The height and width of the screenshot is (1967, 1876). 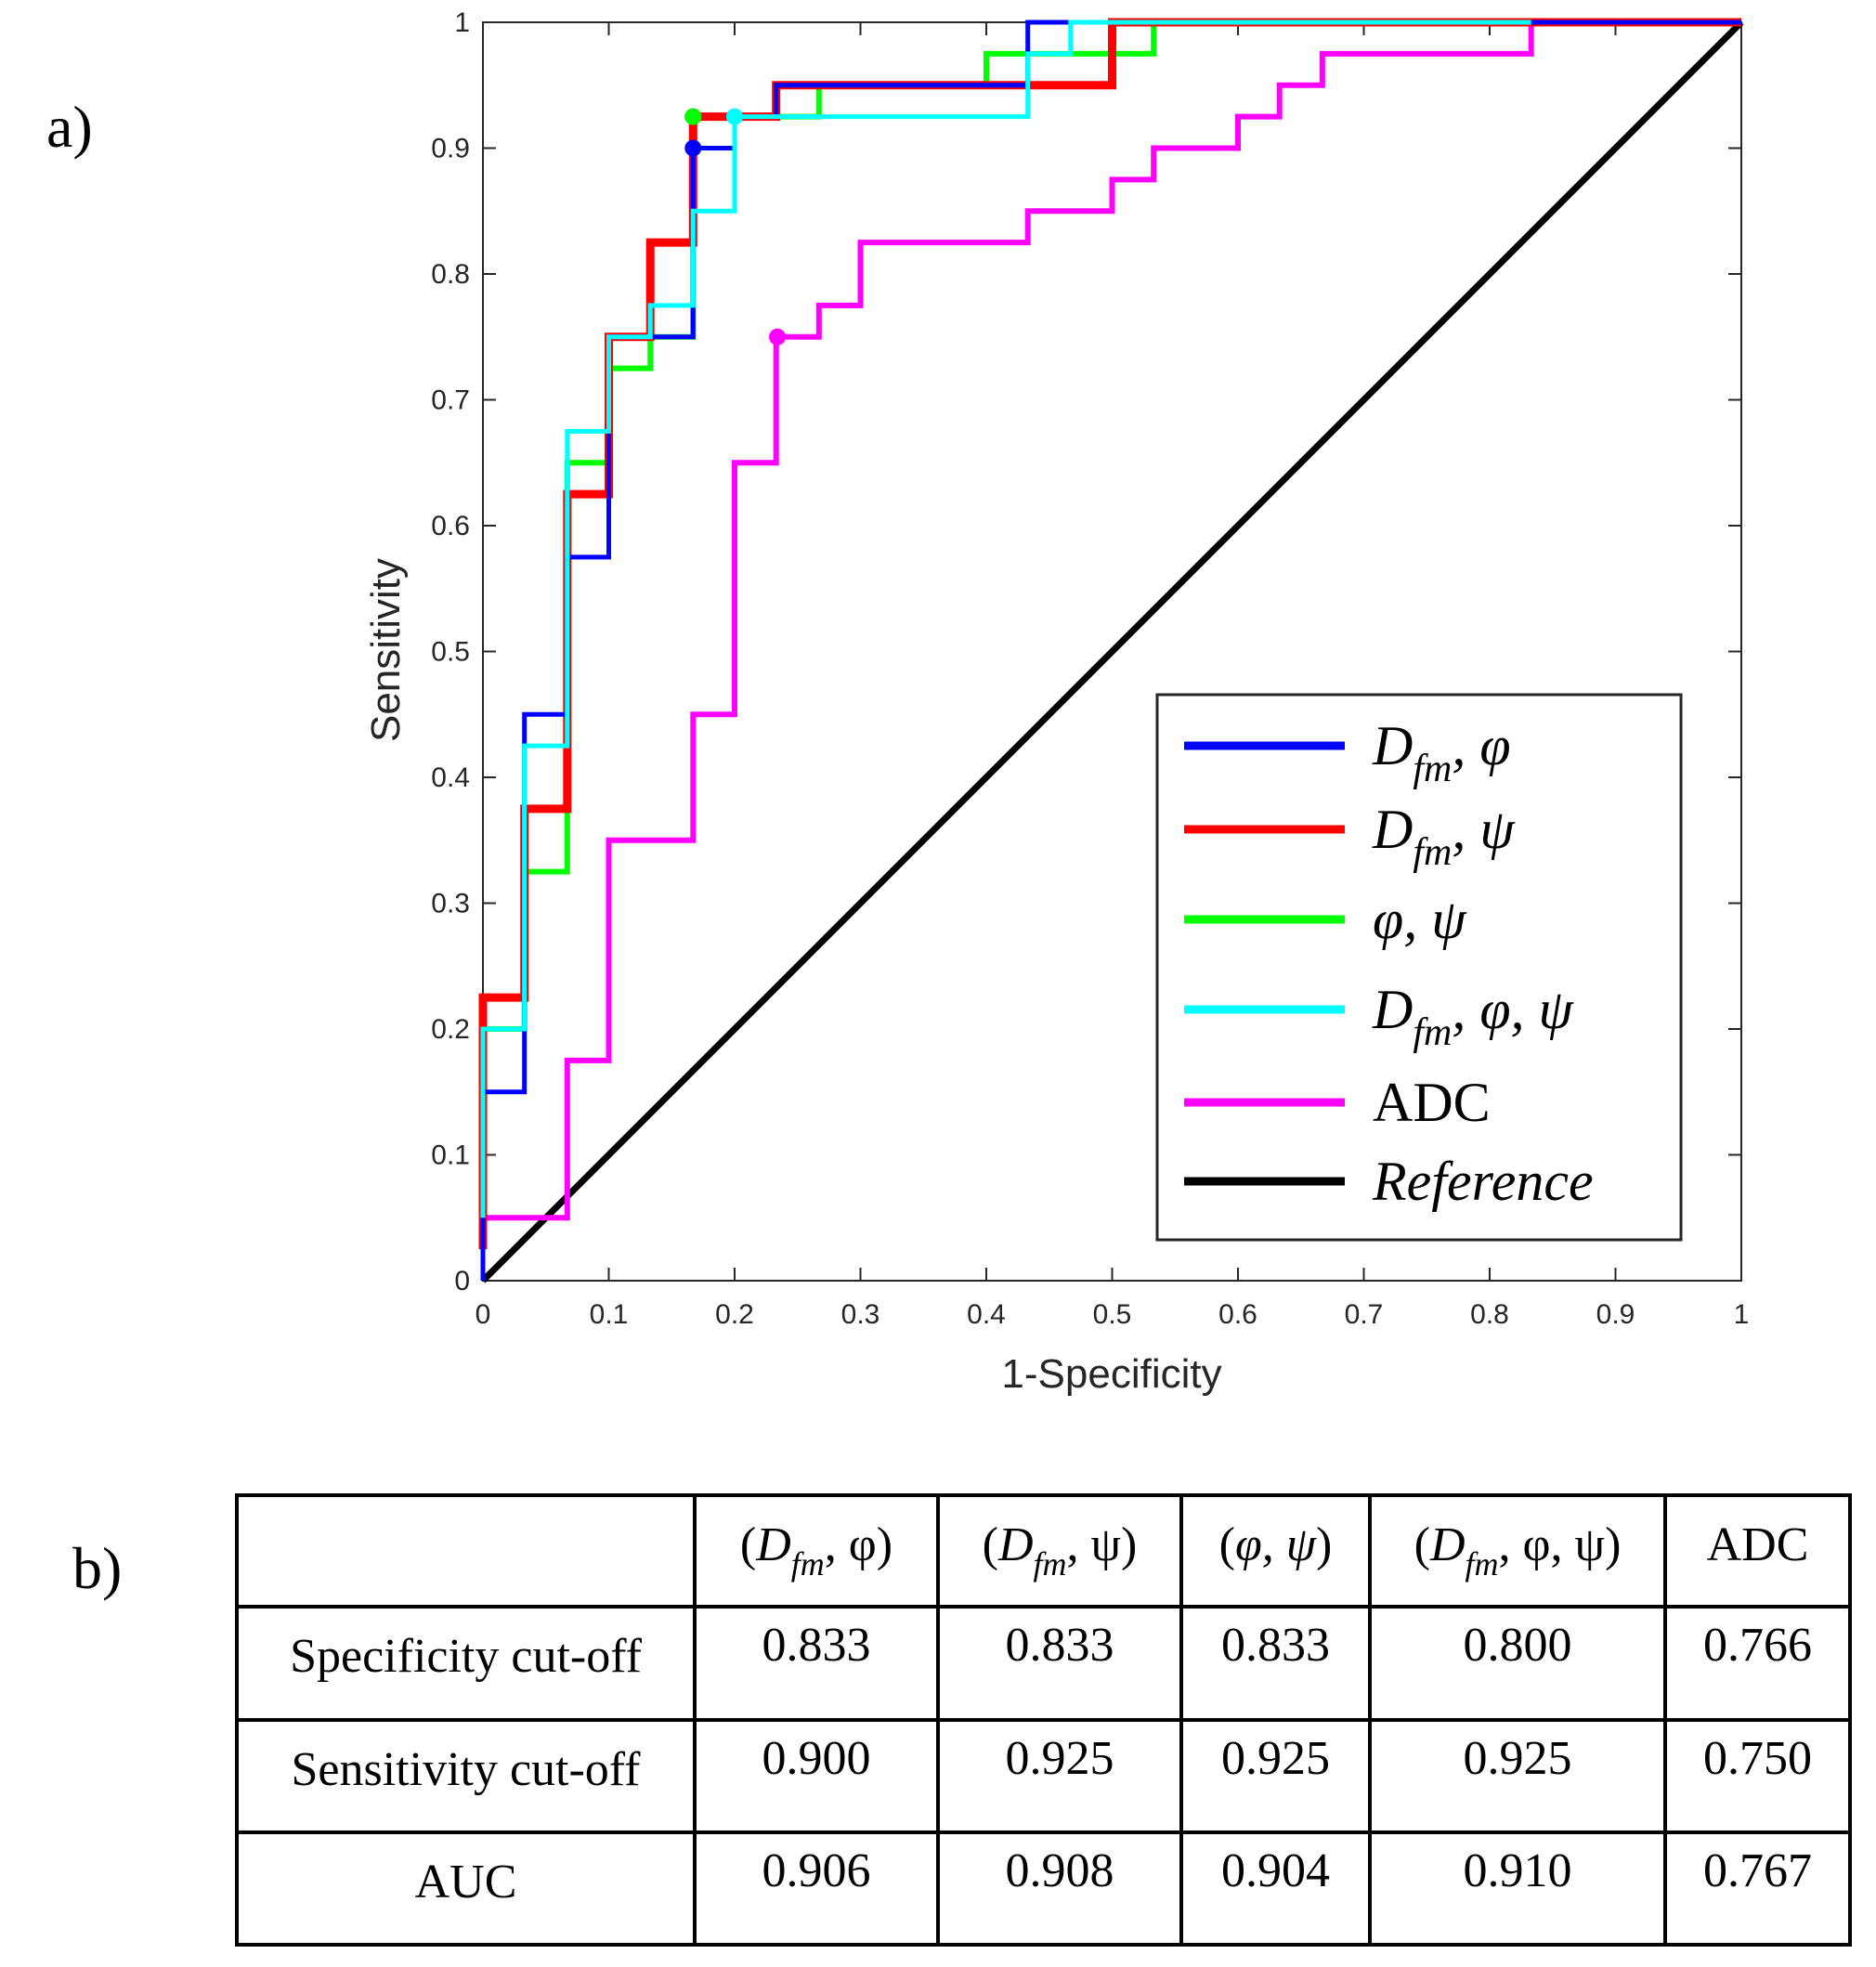 I want to click on y-tick-label: 1, so click(x=462, y=22).